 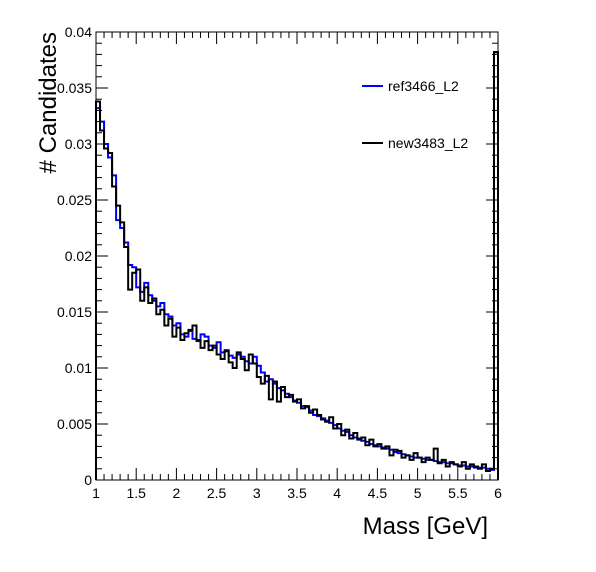 I want to click on y-tick-label: 0.025, so click(x=74, y=200).